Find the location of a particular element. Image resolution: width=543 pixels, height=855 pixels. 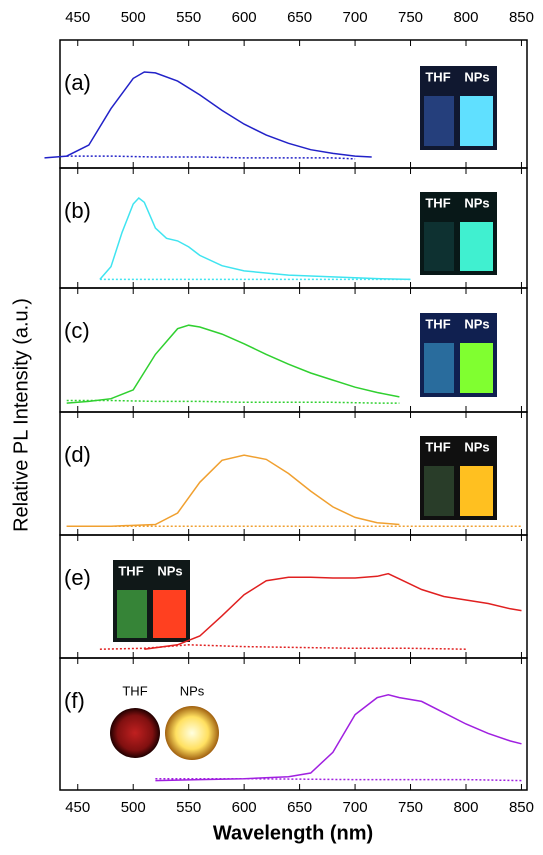

panel-label: (e) is located at coordinates (77, 577).